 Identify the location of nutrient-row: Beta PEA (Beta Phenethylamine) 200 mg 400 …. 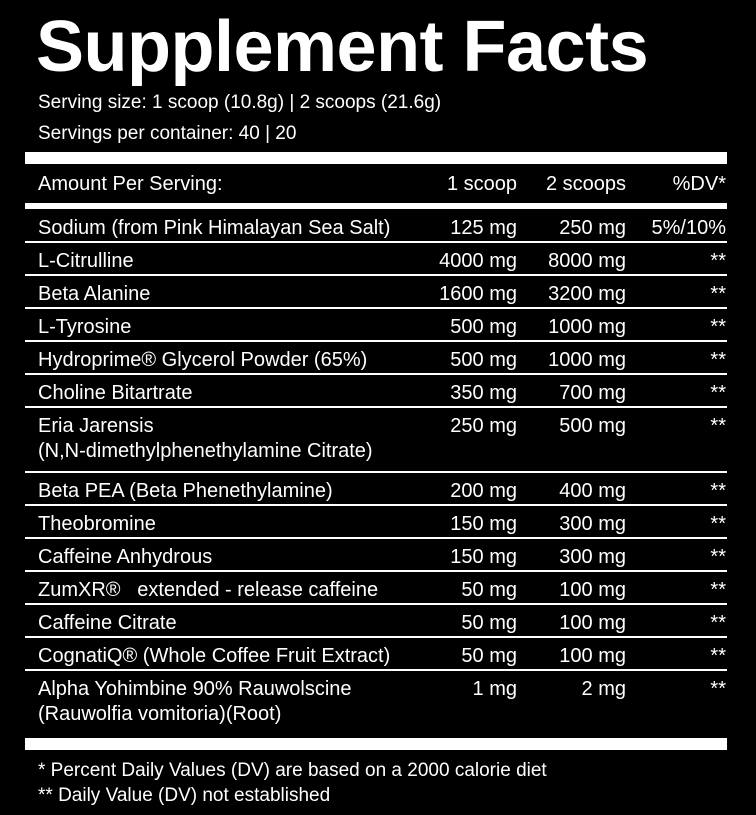
(376, 489).